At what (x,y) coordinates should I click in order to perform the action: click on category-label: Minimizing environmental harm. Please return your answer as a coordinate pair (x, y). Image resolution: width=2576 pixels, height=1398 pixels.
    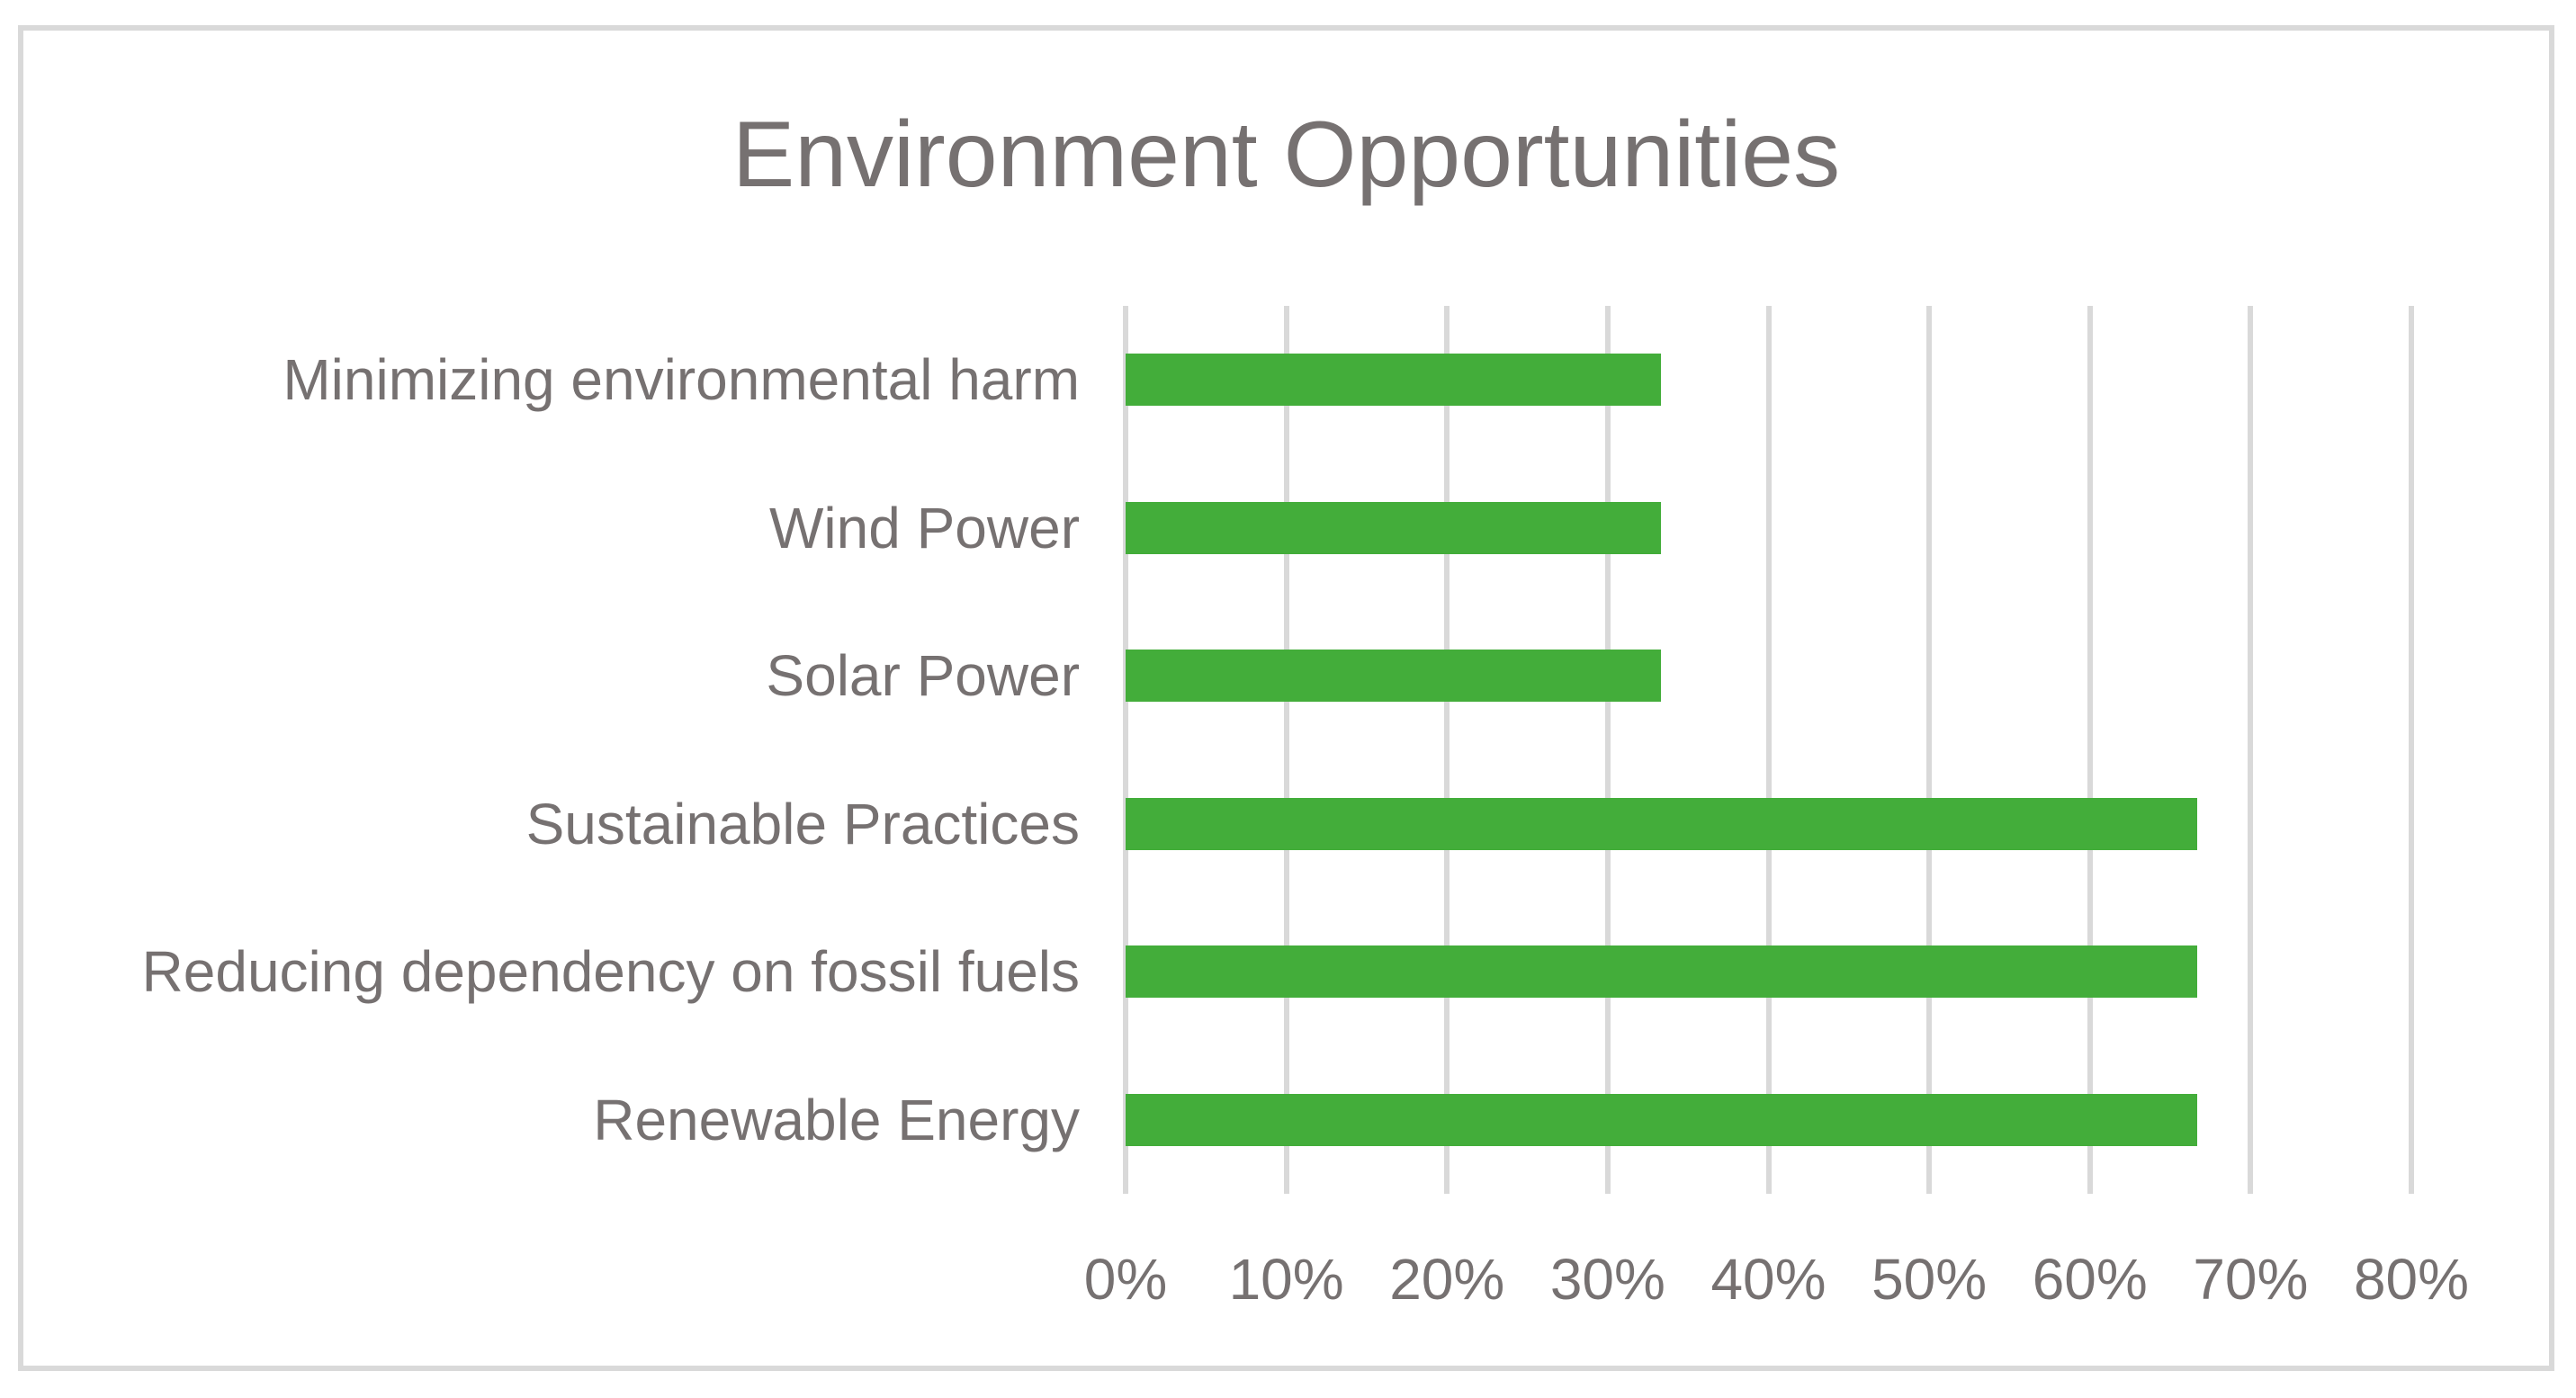
    Looking at the image, I should click on (682, 380).